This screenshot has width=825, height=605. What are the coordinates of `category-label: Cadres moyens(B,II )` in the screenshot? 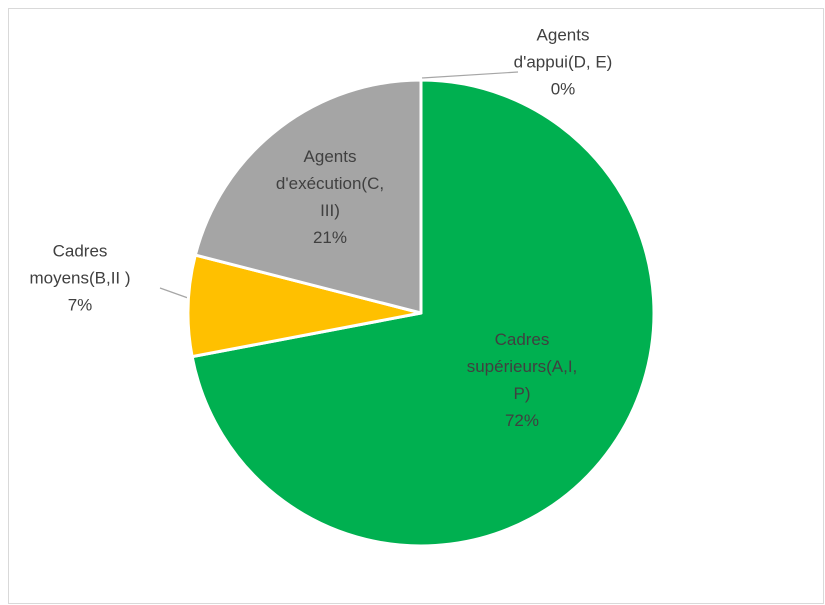 It's located at (80, 264).